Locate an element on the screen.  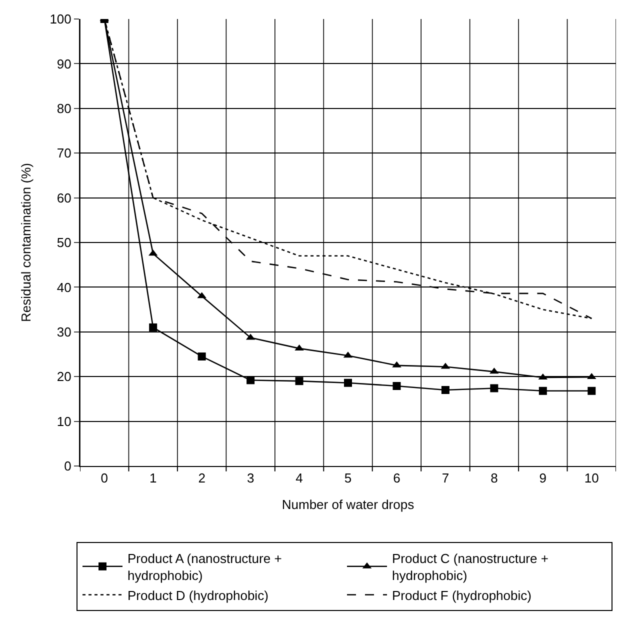
x-tick-label: 9 is located at coordinates (543, 478).